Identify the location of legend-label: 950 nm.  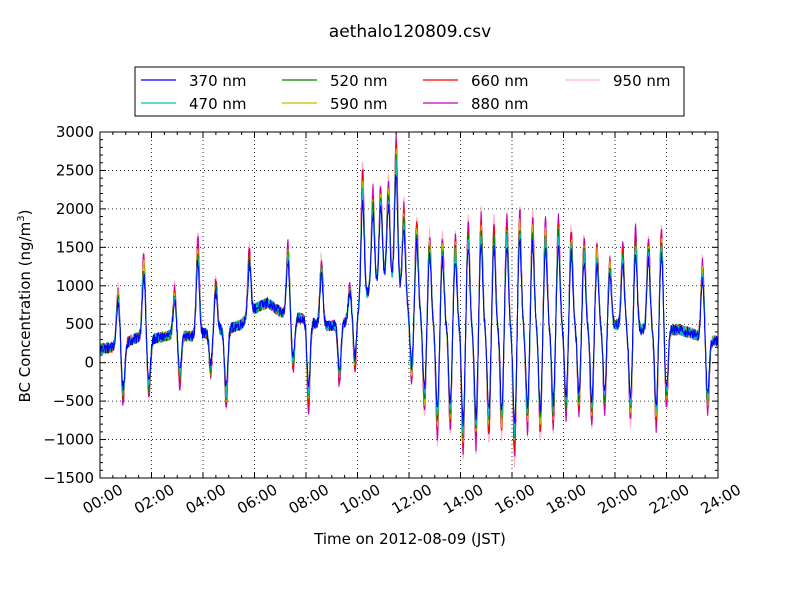
(642, 81).